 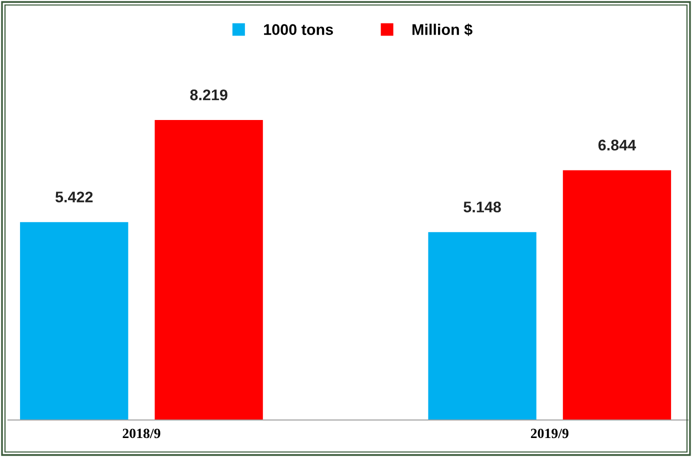 What do you see at coordinates (482, 207) in the screenshot?
I see `data-label: 5.148` at bounding box center [482, 207].